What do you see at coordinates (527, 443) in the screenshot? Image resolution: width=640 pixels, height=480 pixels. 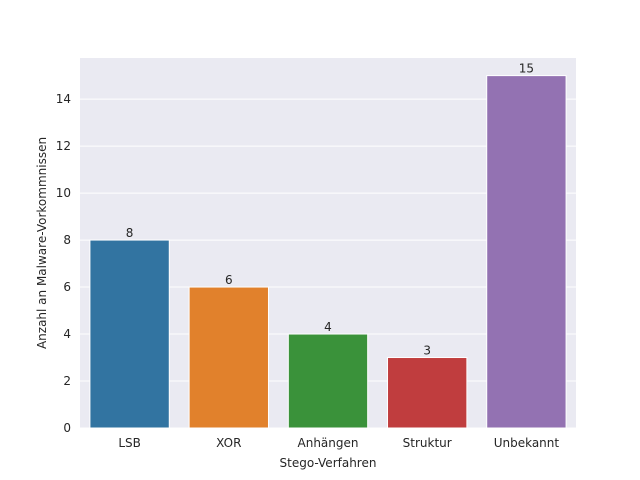 I see `x-tick-label-unbekannt: Unbekannt` at bounding box center [527, 443].